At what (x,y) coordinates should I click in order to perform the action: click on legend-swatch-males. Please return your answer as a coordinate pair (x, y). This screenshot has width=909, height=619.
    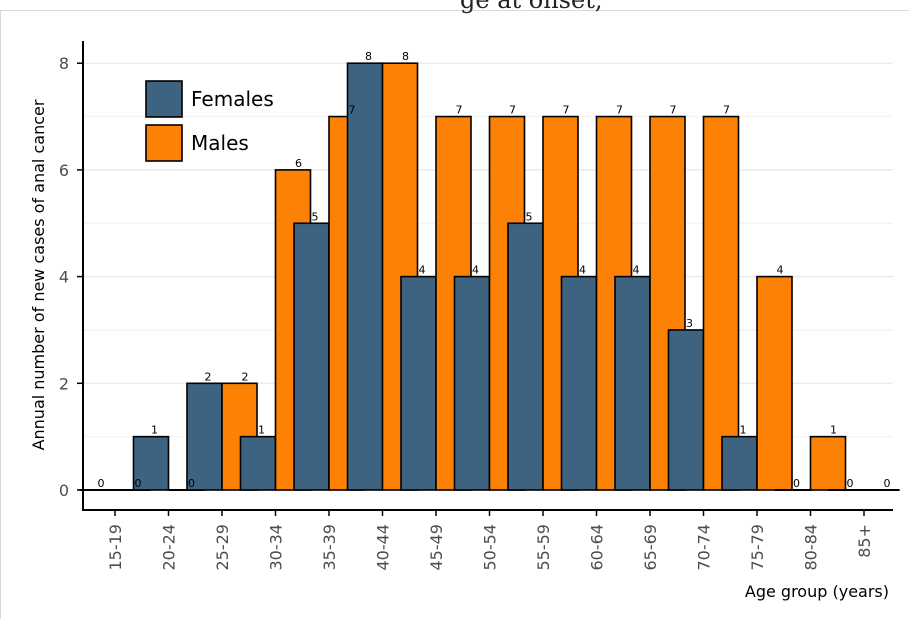
    Looking at the image, I should click on (164, 143).